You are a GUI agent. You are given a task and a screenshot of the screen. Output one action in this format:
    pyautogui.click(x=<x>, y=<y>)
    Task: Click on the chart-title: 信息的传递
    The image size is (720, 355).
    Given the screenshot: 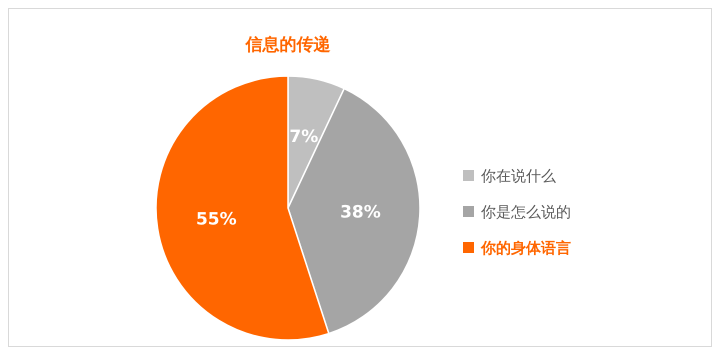 What is the action you would take?
    pyautogui.click(x=288, y=45)
    